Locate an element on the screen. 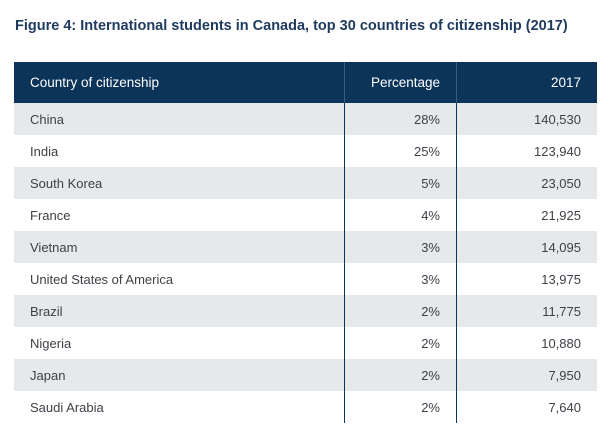 The width and height of the screenshot is (610, 444). table-row: South Korea 5% 23,050 is located at coordinates (305, 183).